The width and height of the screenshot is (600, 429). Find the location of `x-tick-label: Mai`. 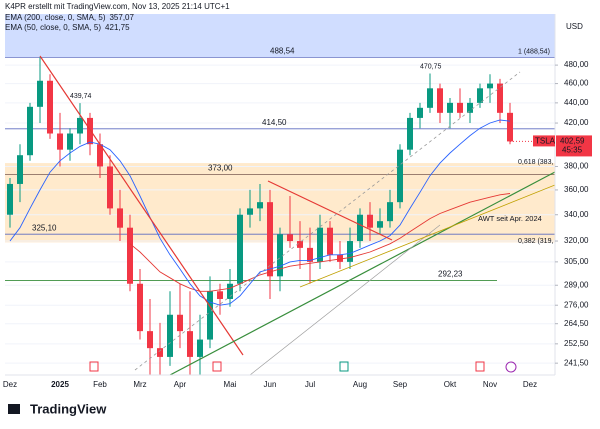

x-tick-label: Mai is located at coordinates (230, 384).